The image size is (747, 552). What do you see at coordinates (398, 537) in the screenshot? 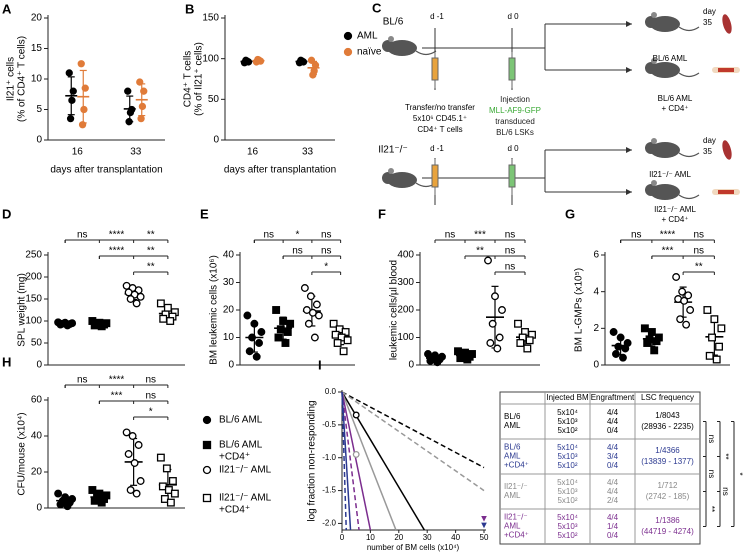
I see `x-tick-label: 20` at bounding box center [398, 537].